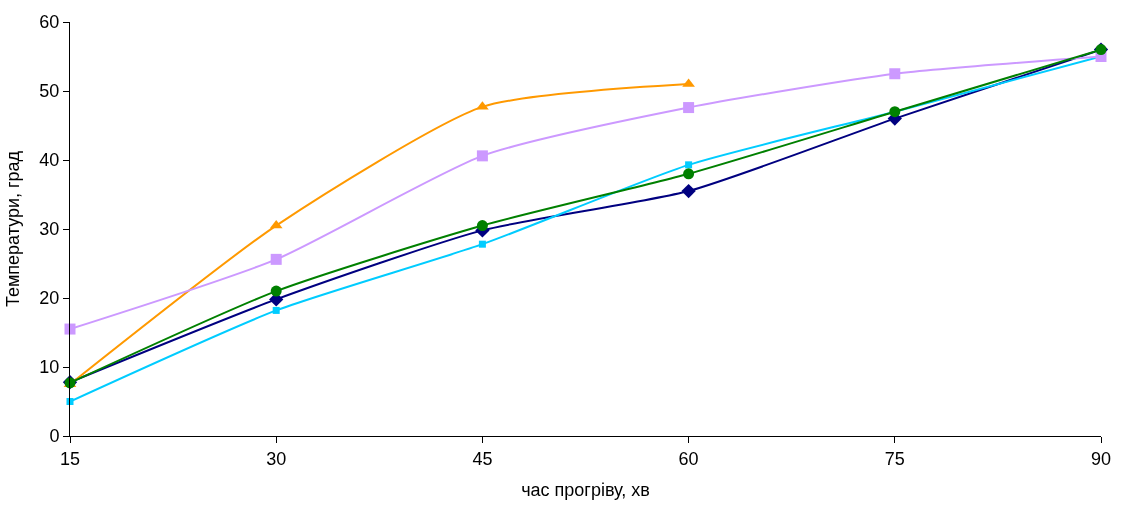  Describe the element at coordinates (688, 458) in the screenshot. I see `x-tick-label: 60` at that location.